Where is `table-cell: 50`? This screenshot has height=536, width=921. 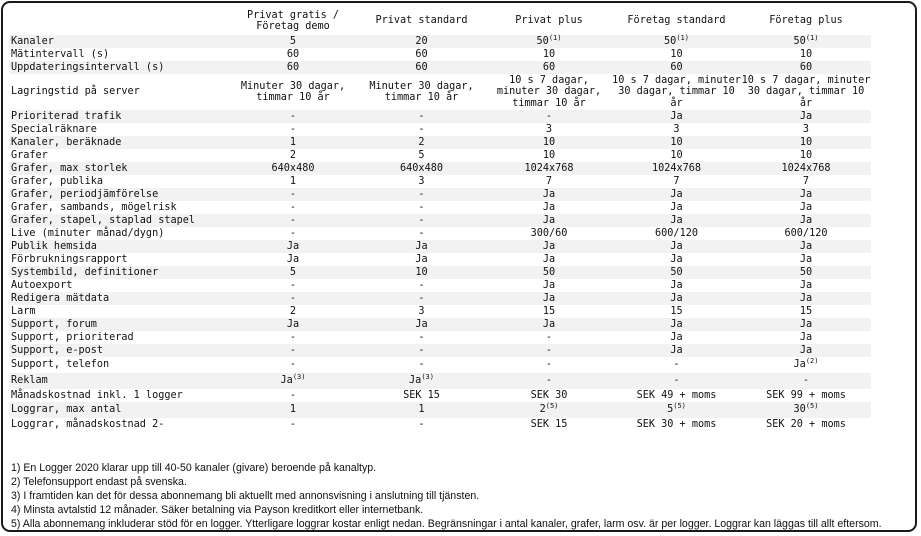
table-cell: 50 is located at coordinates (549, 272).